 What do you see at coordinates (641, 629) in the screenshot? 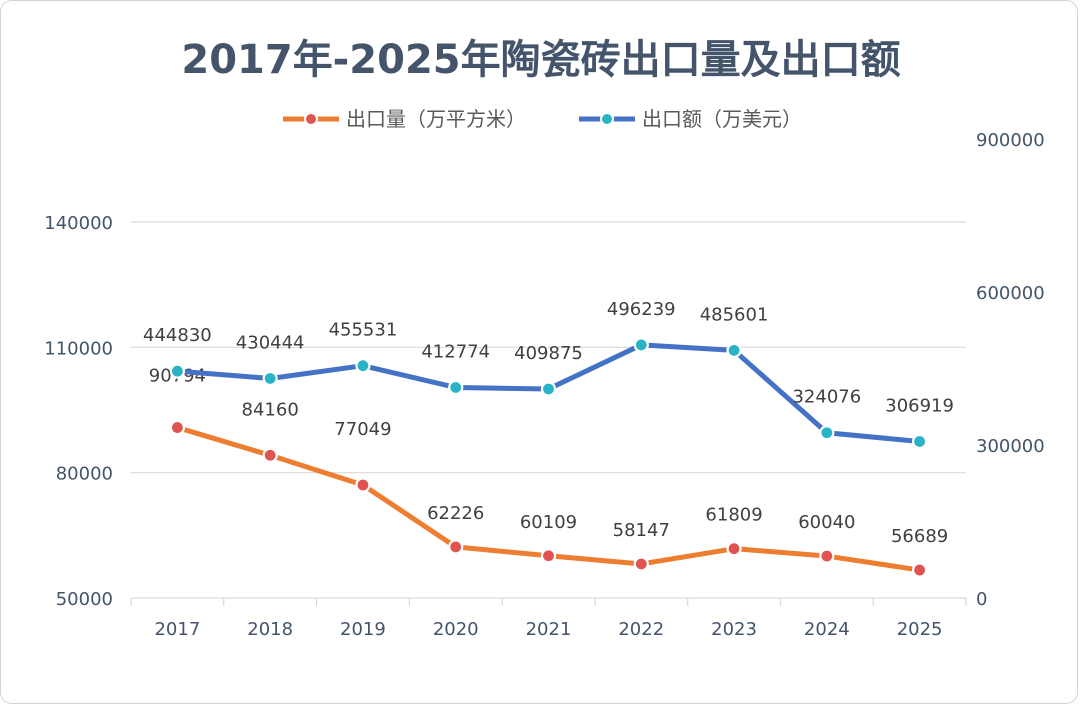
I see `x-tick-label: 2022` at bounding box center [641, 629].